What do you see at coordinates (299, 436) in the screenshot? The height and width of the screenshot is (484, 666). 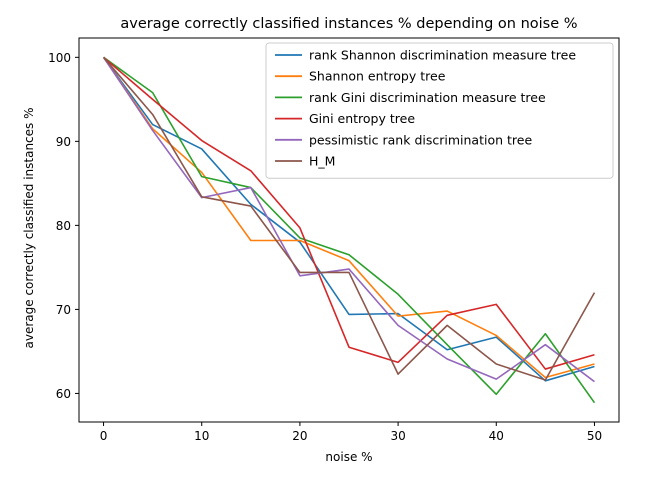 I see `x-tick-label: 20` at bounding box center [299, 436].